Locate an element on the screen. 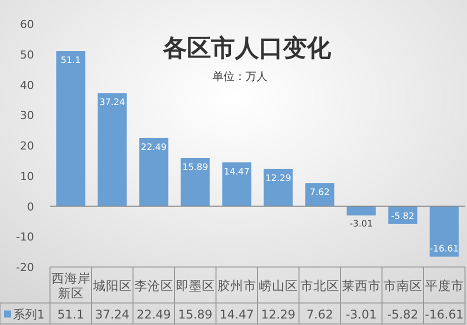 Image resolution: width=467 pixels, height=325 pixels. data-label: 12.29 is located at coordinates (278, 179).